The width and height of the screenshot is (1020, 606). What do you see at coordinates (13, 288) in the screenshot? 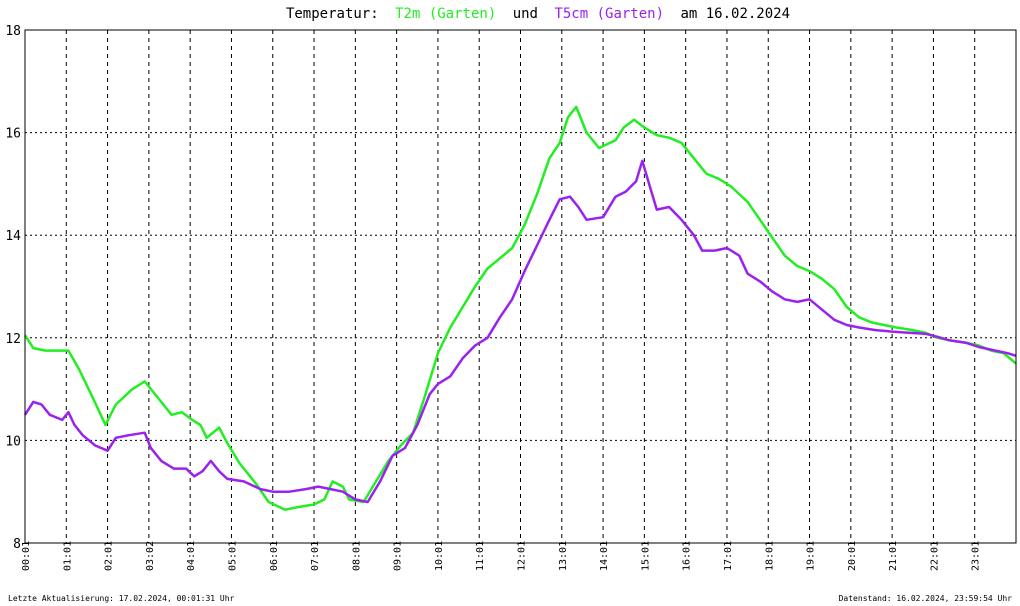
I see `y-tick-labels: 8 10 12 14 16 18` at bounding box center [13, 288].